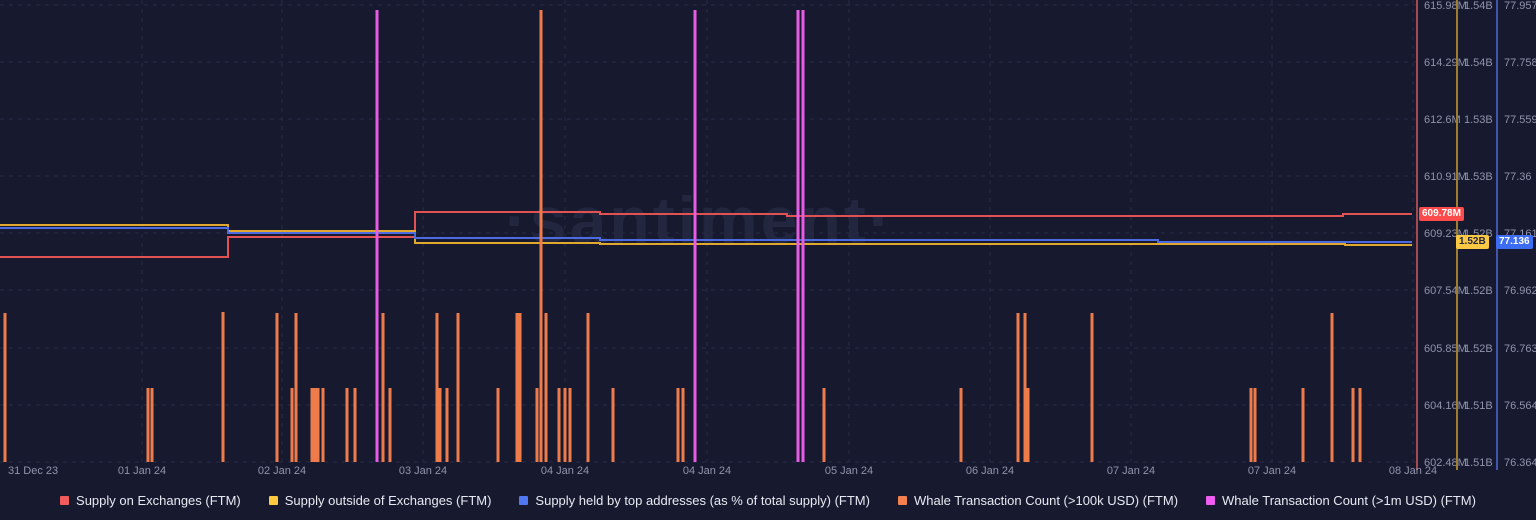 Image resolution: width=1536 pixels, height=520 pixels. I want to click on svg-text: 01 Jan 24, so click(142, 471).